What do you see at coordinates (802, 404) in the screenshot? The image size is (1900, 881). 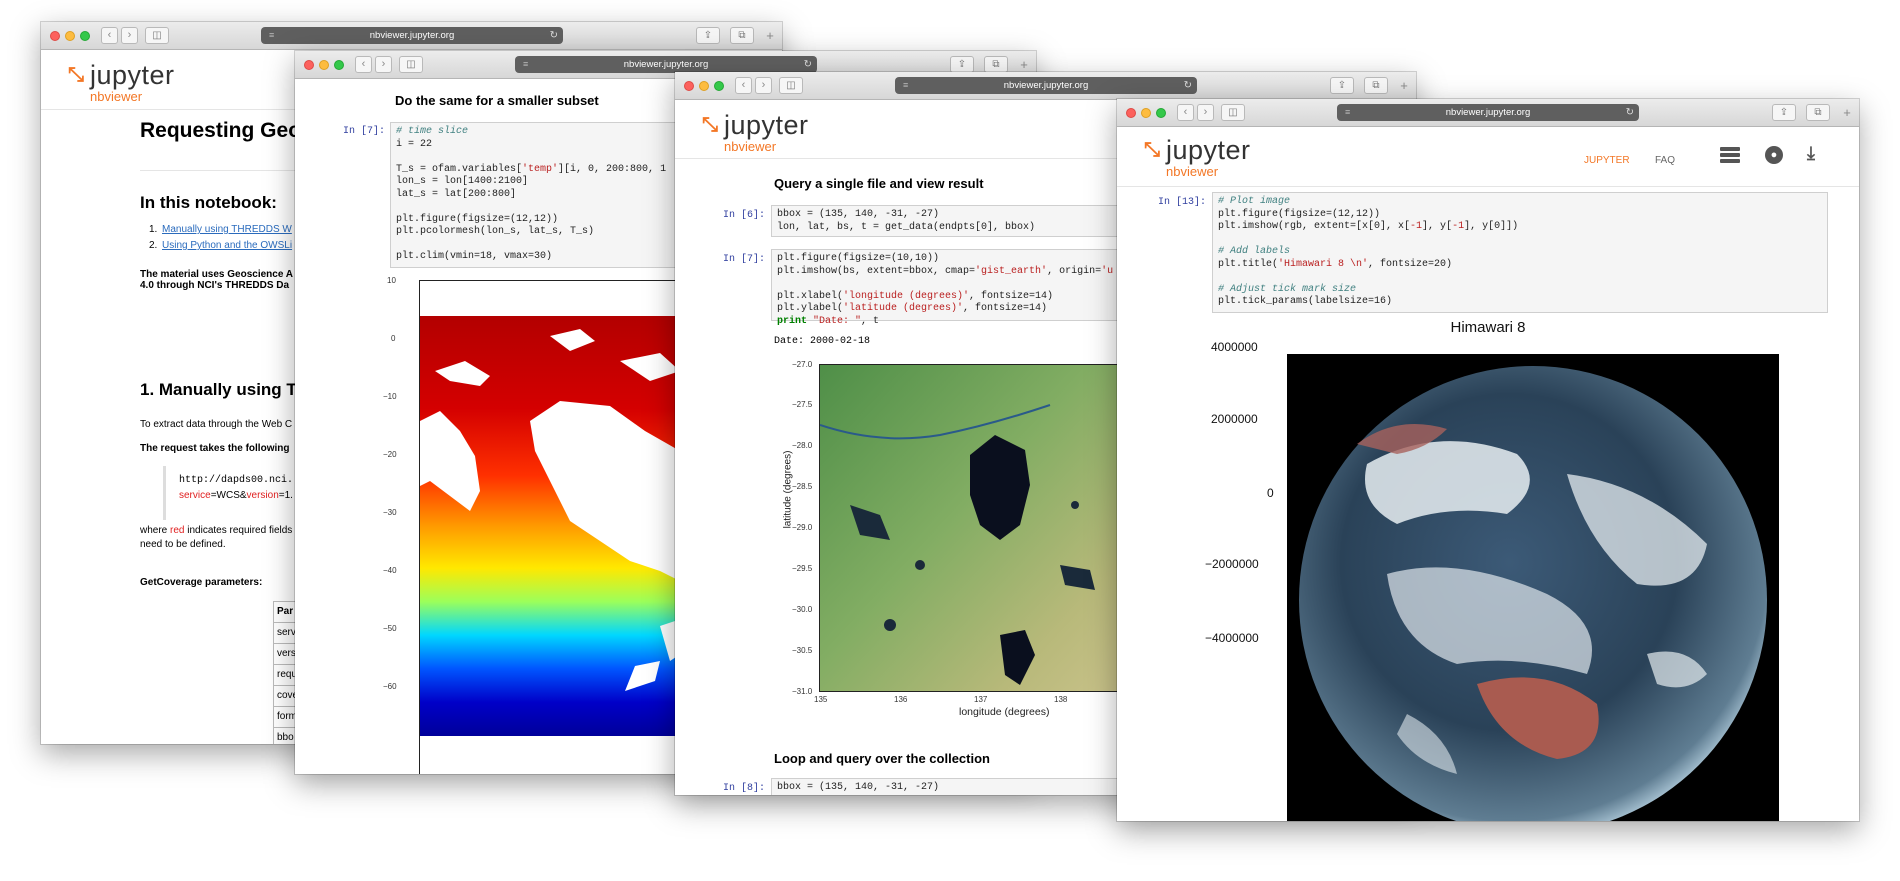 I see `y-tick-label: −27.5` at bounding box center [802, 404].